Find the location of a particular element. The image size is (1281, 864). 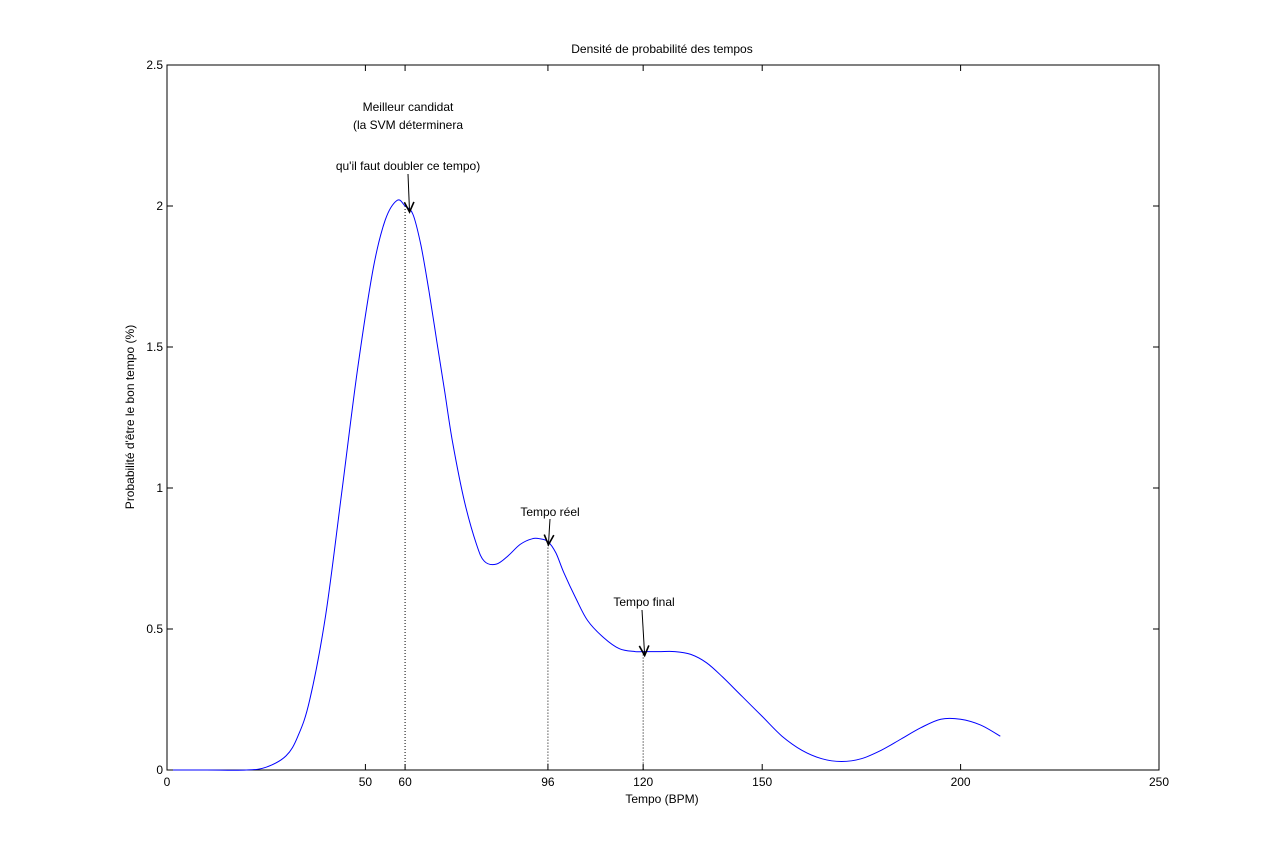

y-tick-label: 0.5 is located at coordinates (154, 629).